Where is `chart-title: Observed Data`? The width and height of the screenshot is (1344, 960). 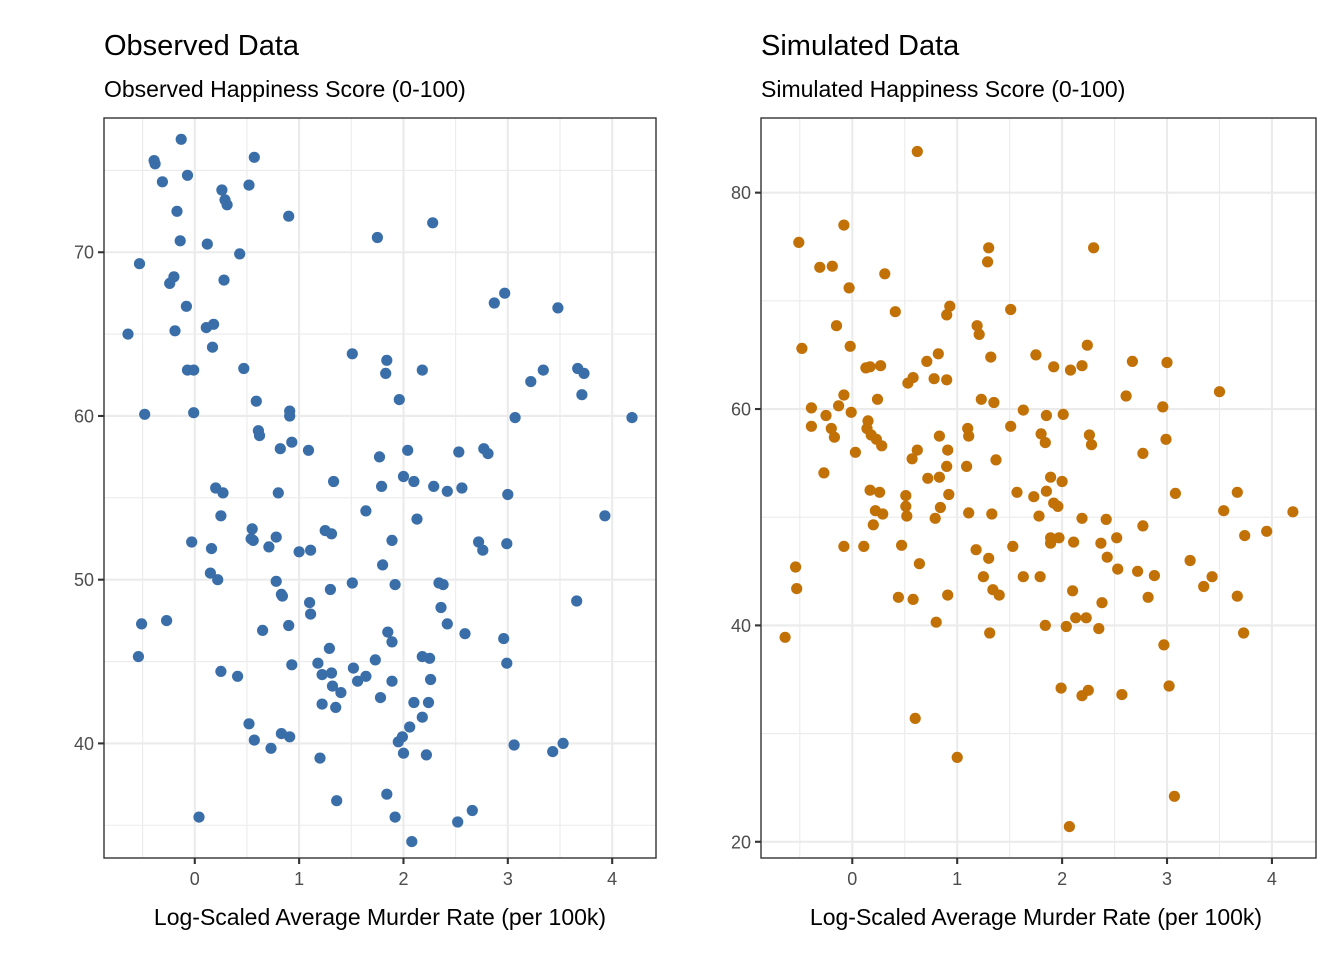
chart-title: Observed Data is located at coordinates (202, 46).